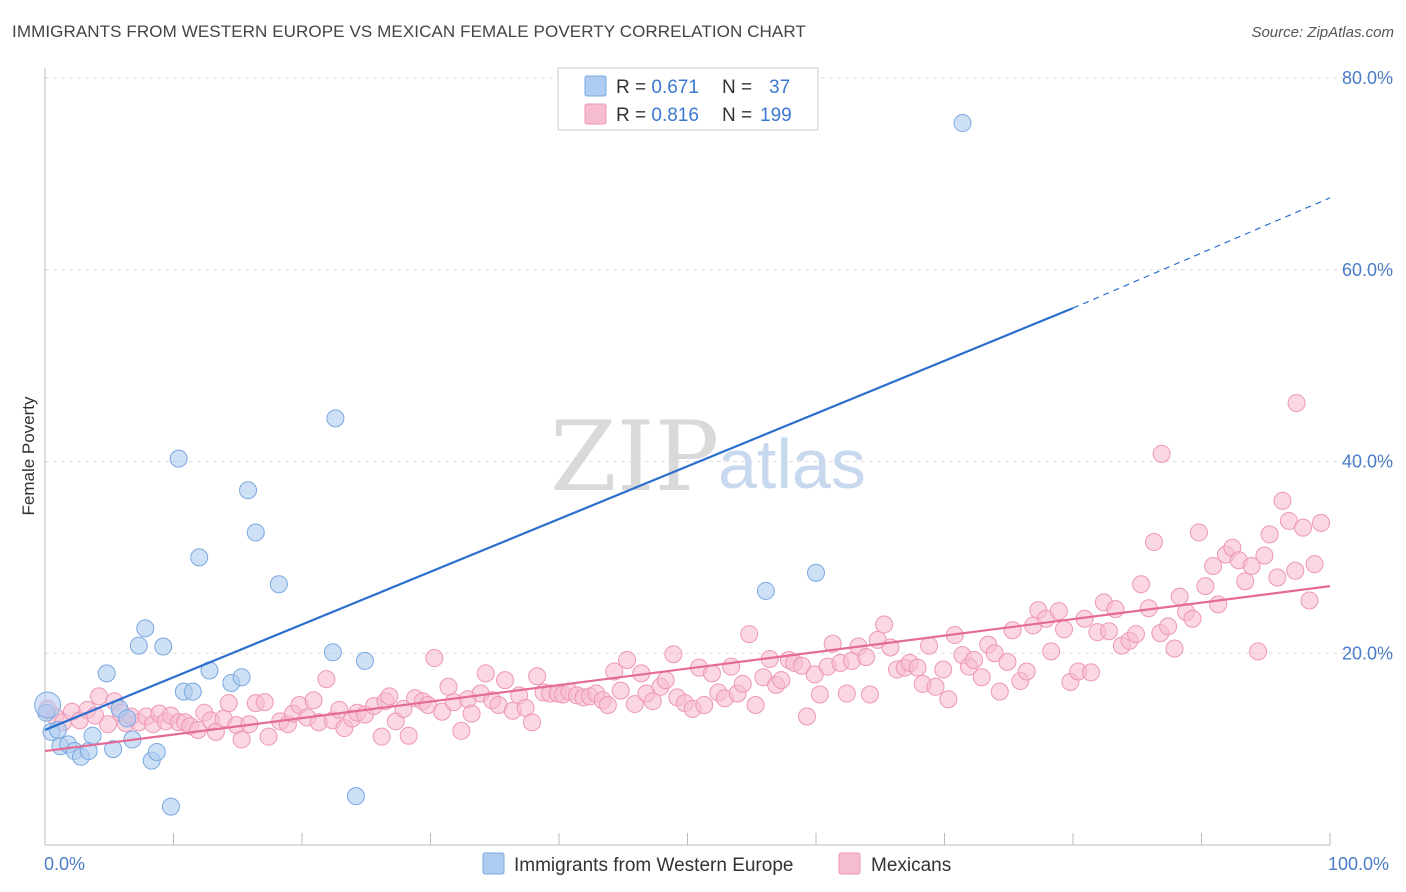  I want to click on y-tick-label: 60.0%, so click(1367, 270).